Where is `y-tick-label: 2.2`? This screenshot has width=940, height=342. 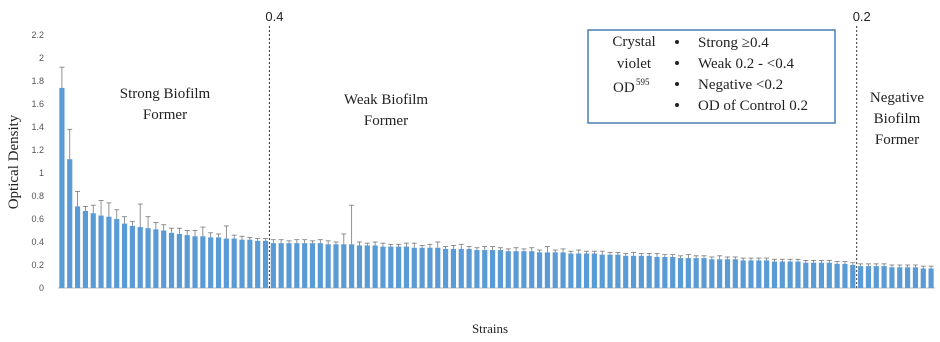
y-tick-label: 2.2 is located at coordinates (37, 35).